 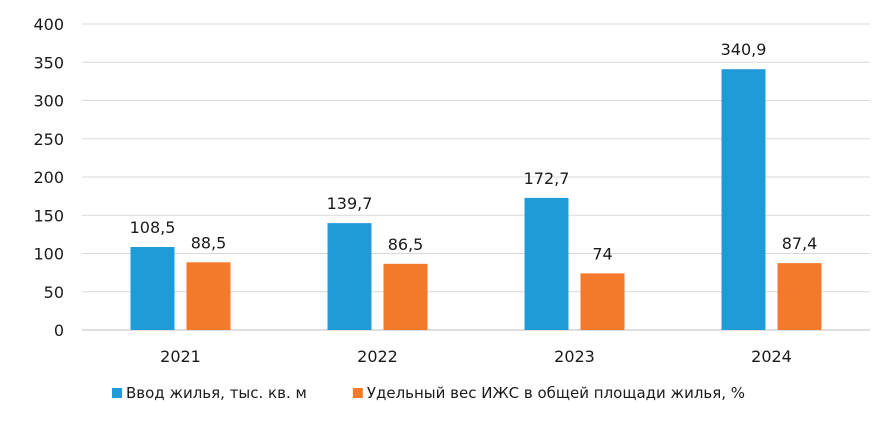 What do you see at coordinates (208, 296) in the screenshot?
I see `bar-series-2-2021` at bounding box center [208, 296].